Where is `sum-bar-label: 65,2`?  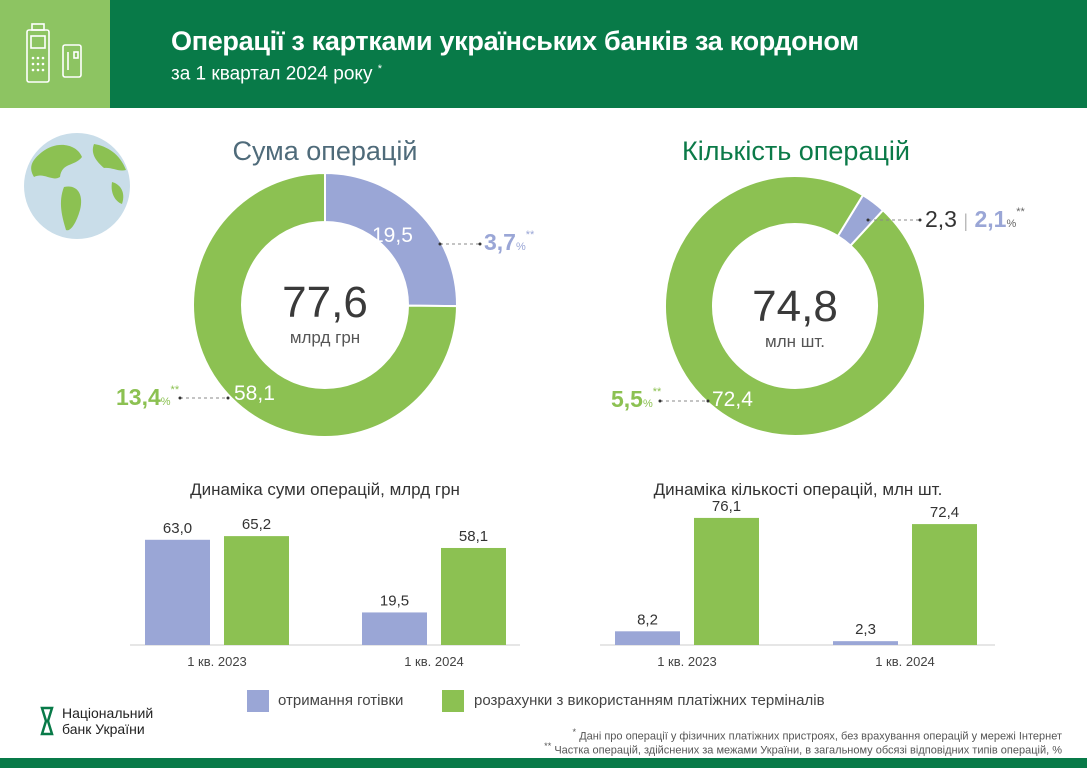
sum-bar-label: 65,2 is located at coordinates (256, 524).